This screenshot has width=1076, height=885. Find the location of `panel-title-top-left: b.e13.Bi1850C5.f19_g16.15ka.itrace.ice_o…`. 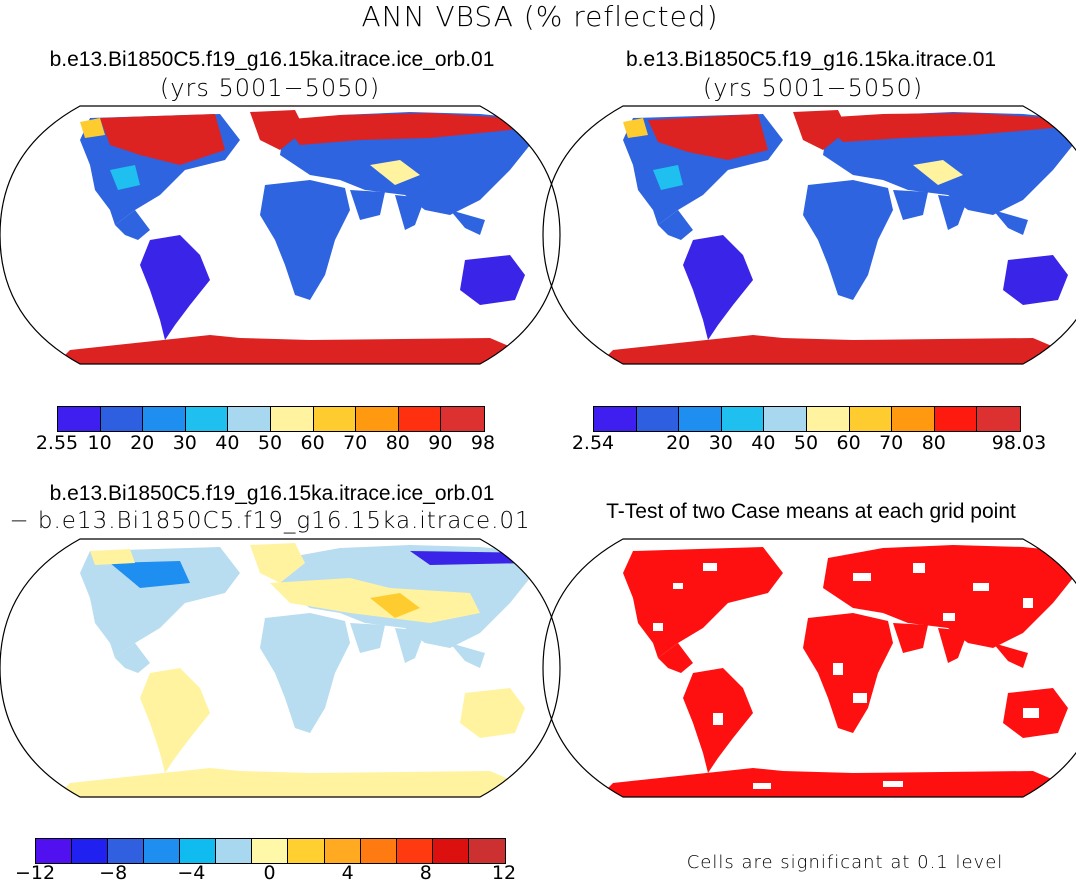

panel-title-top-left: b.e13.Bi1850C5.f19_g16.15ka.itrace.ice_o… is located at coordinates (272, 59).